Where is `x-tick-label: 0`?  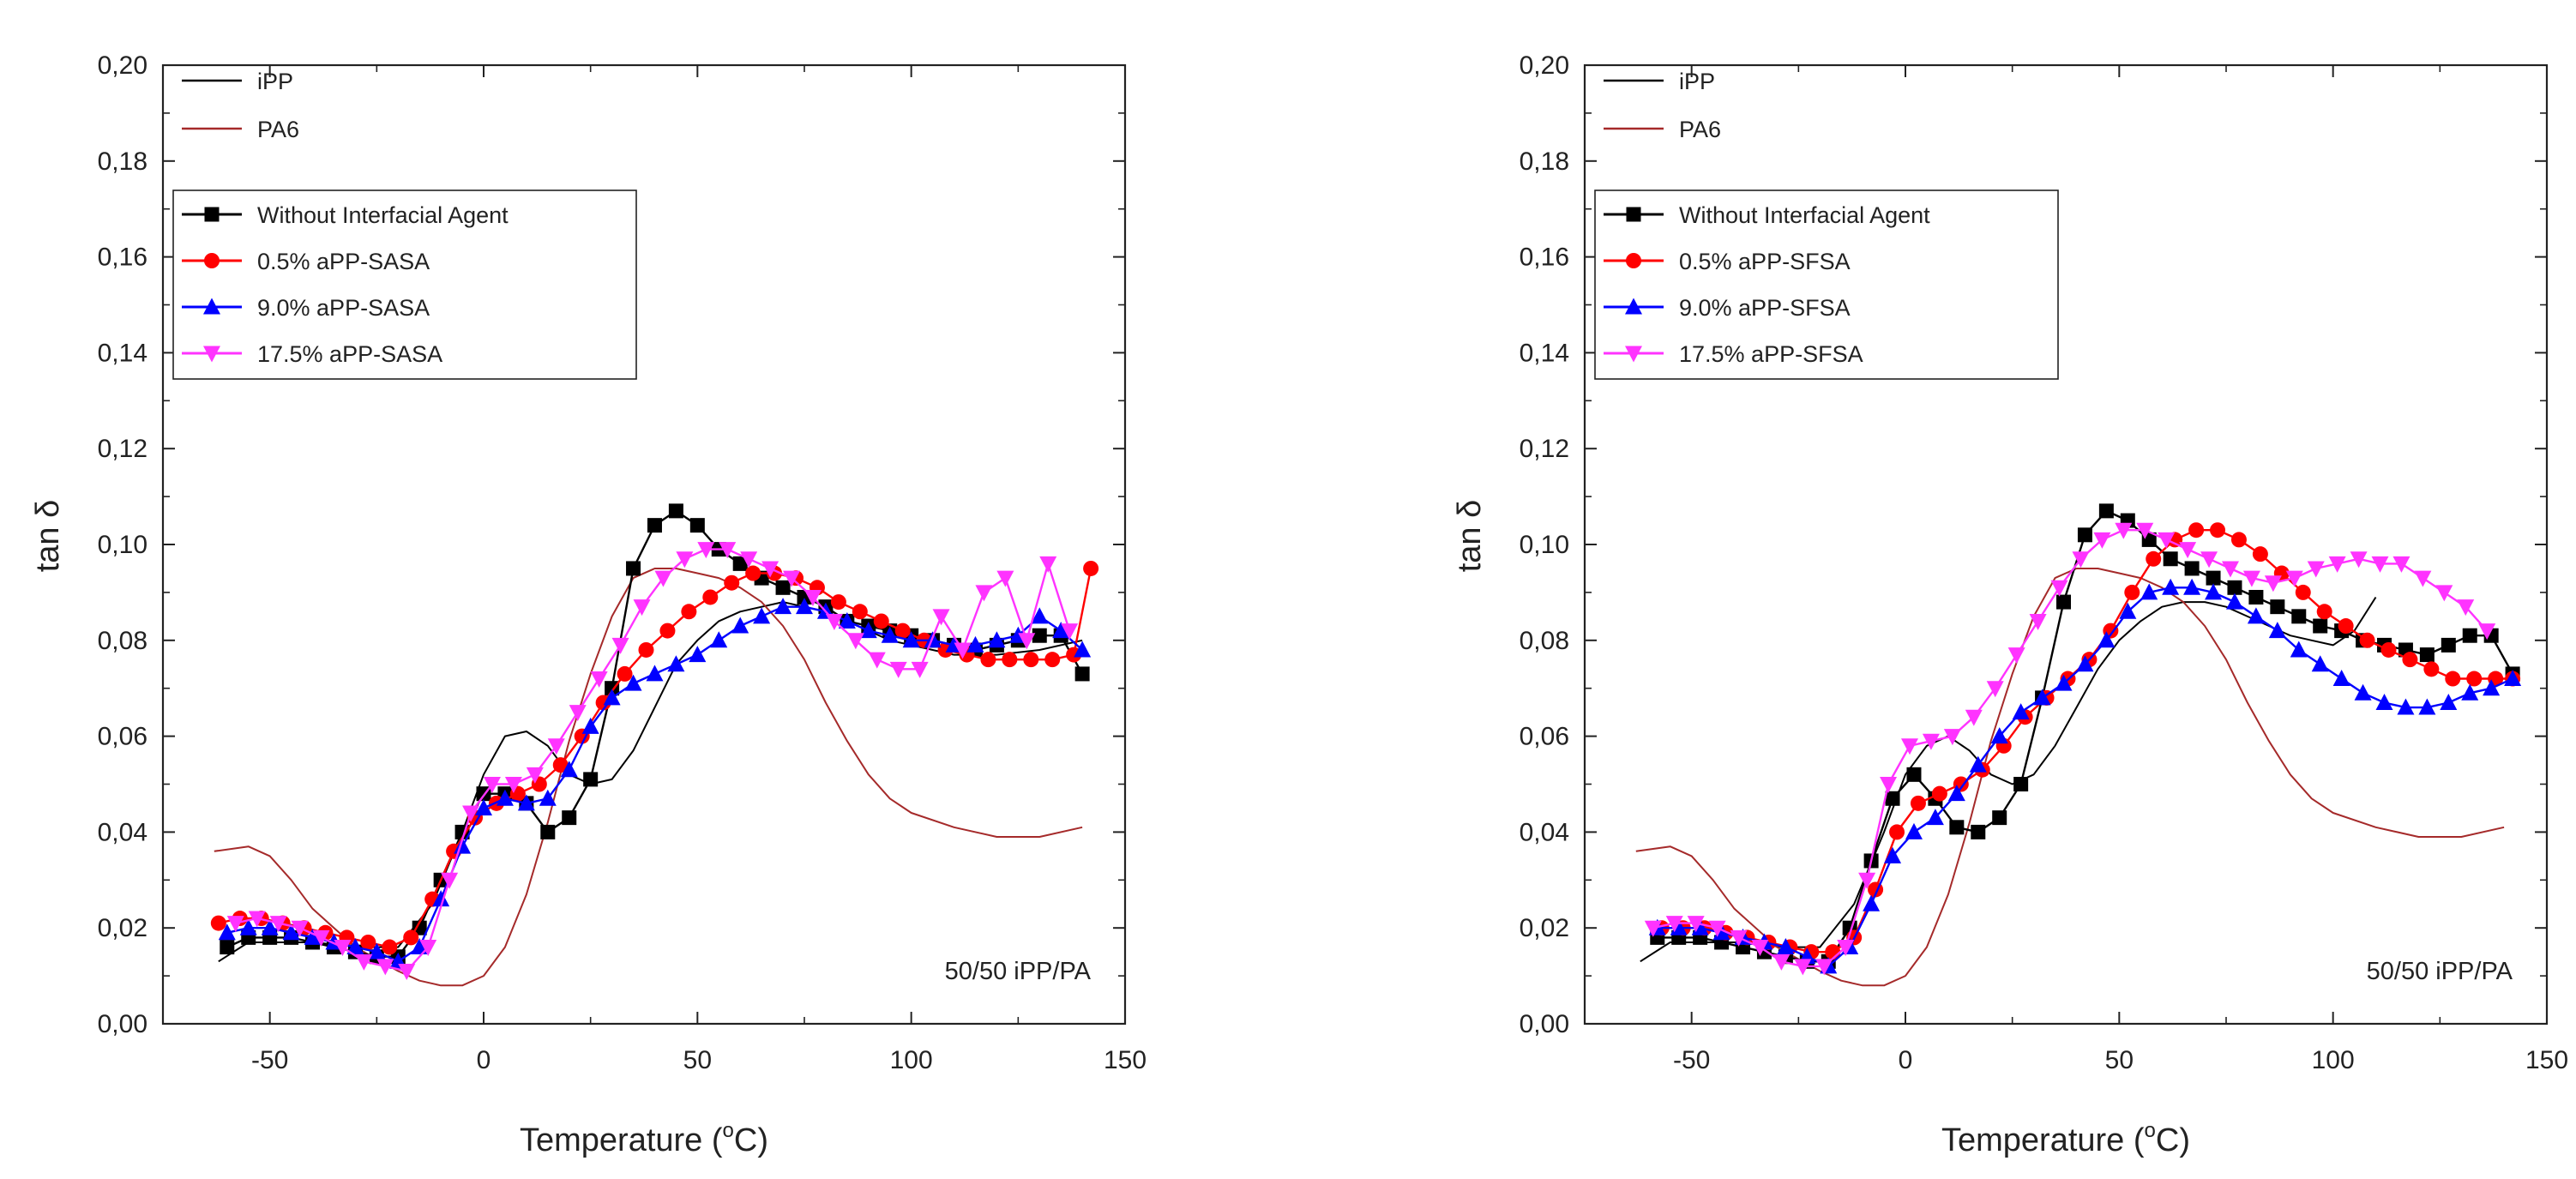
x-tick-label: 0 is located at coordinates (1906, 1060).